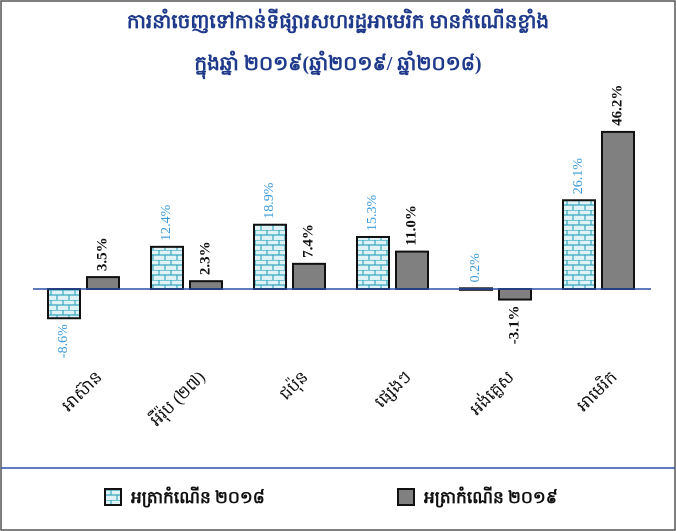 The height and width of the screenshot is (531, 676). What do you see at coordinates (63, 341) in the screenshot?
I see `data-label: -8.6%` at bounding box center [63, 341].